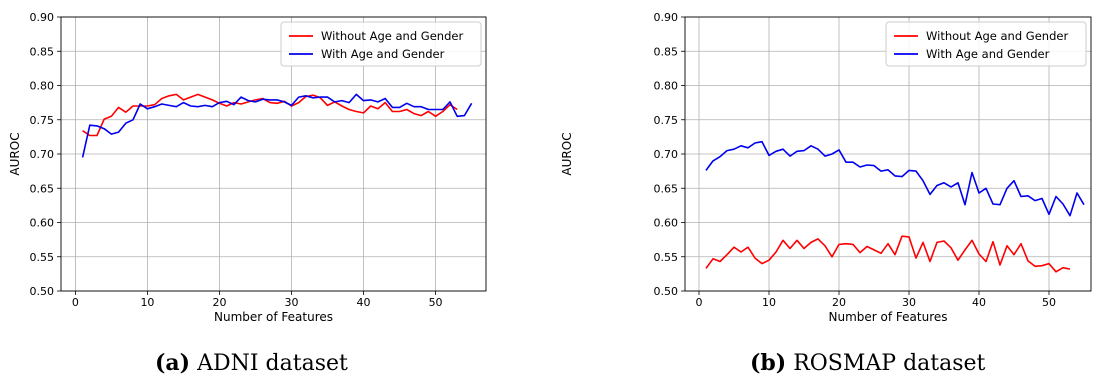 This screenshot has height=381, width=1104. I want to click on caption-rosmap: (b) ROSMAP dataset, so click(867, 363).